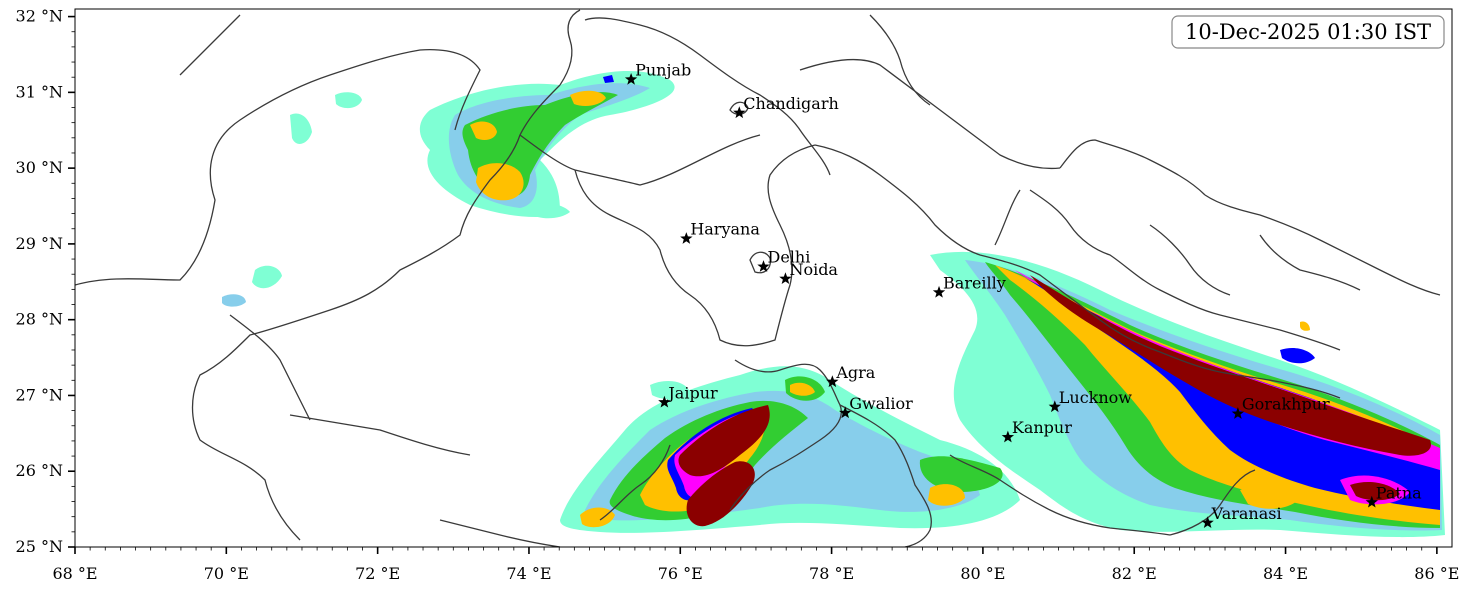 Image resolution: width=1471 pixels, height=591 pixels. Describe the element at coordinates (39, 16) in the screenshot. I see `y-tick-label: 32 °N` at that location.